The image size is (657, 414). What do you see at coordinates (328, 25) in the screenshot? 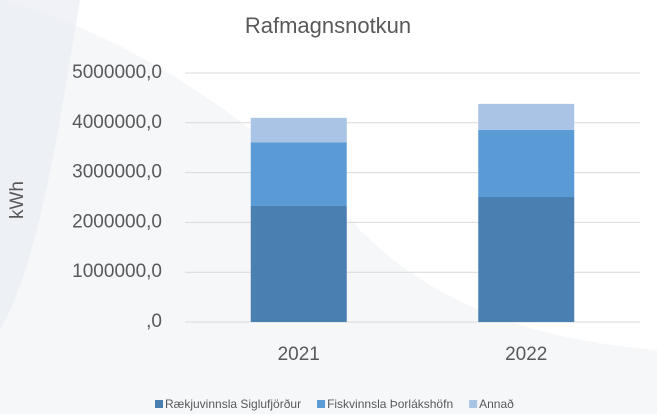
I see `chart-title: Rafmagnsnotkun` at bounding box center [328, 25].